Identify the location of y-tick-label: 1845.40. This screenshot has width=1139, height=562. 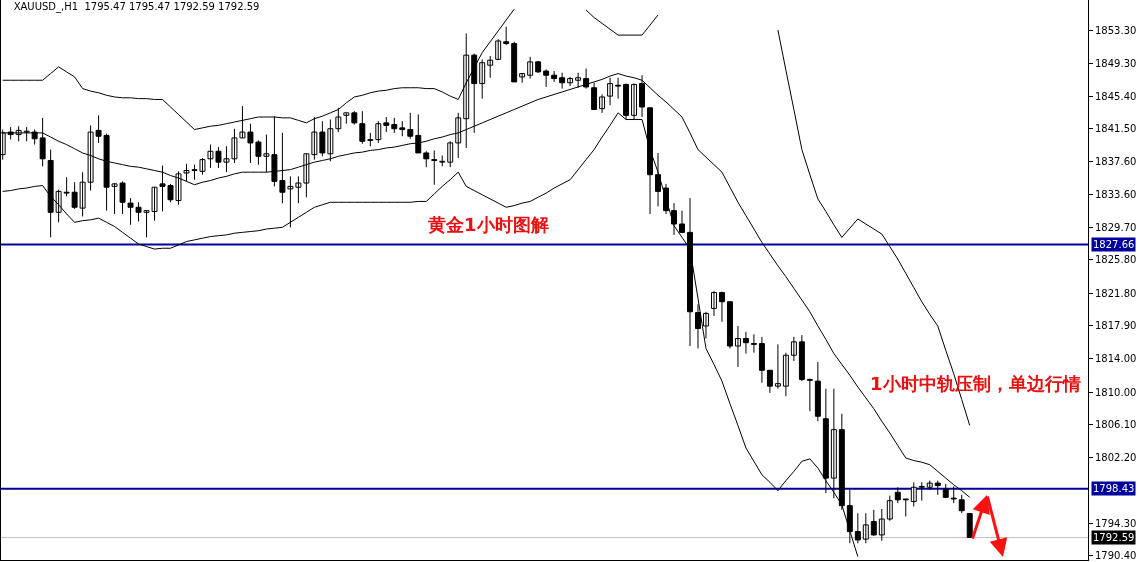
(1116, 96).